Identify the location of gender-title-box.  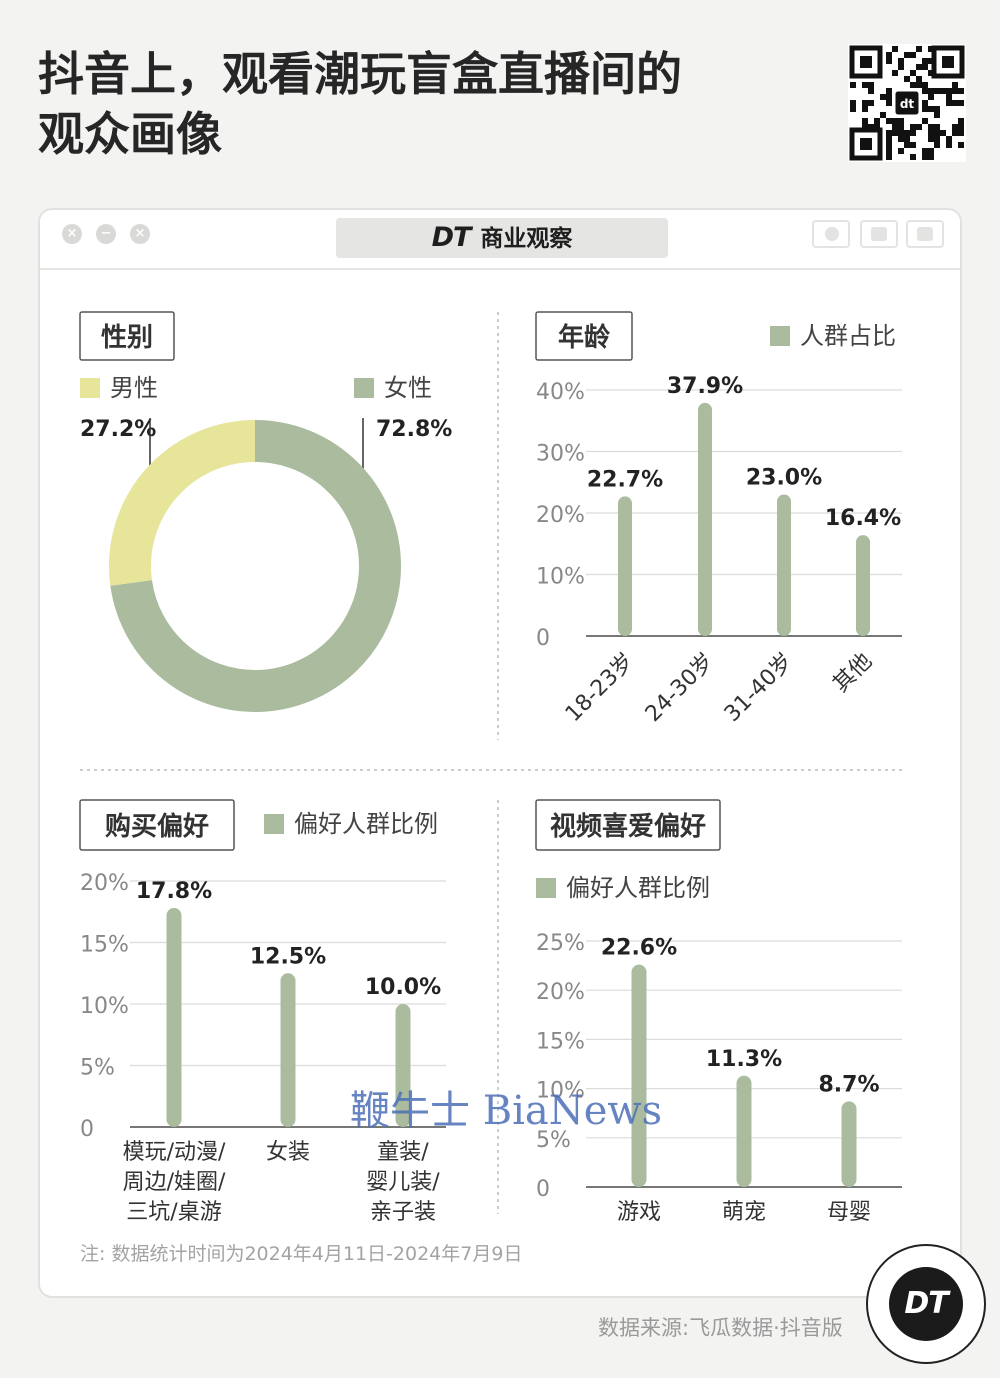
(127, 336).